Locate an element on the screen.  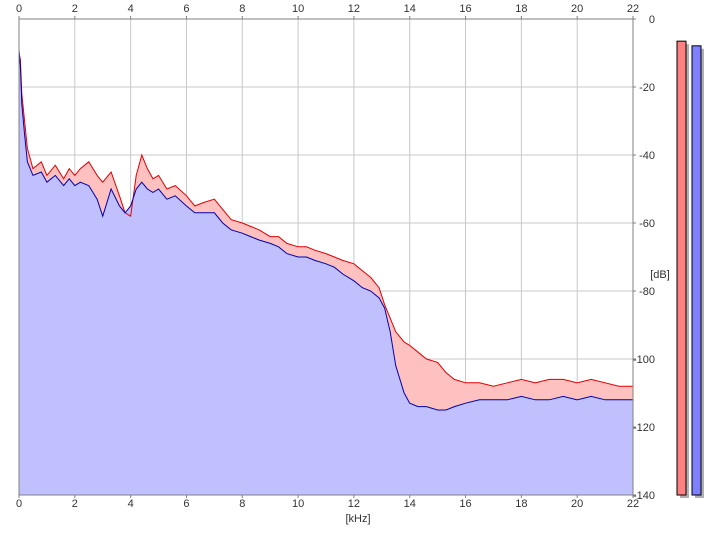
x-tick-label-top: 4 is located at coordinates (131, 9).